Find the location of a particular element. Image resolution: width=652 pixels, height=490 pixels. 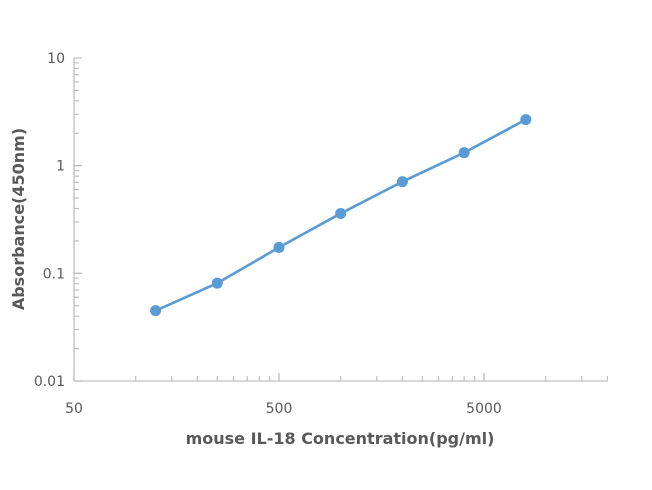

x-axis-title: mouse IL-18 Concentration(pg/ml) is located at coordinates (340, 438).